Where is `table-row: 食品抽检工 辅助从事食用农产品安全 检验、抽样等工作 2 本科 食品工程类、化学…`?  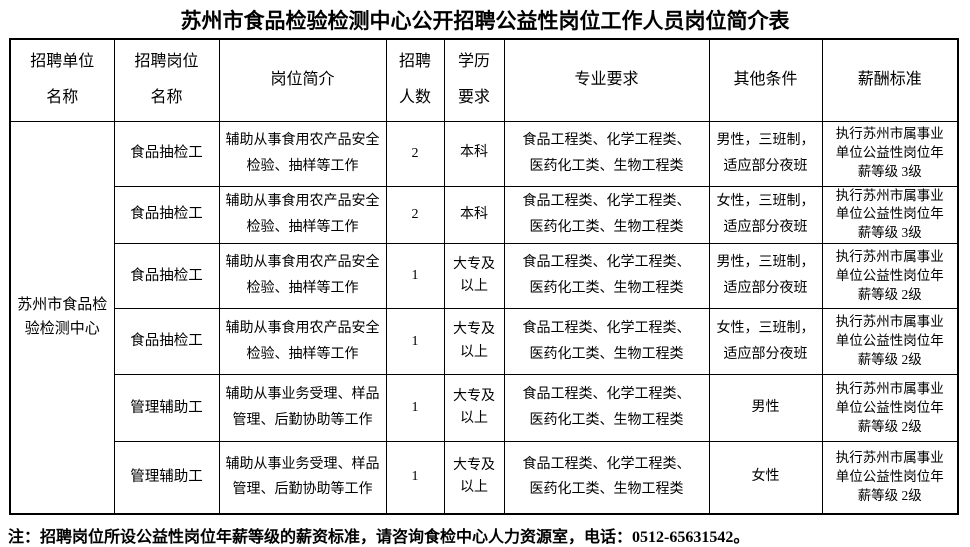
table-row: 食品抽检工 辅助从事食用农产品安全 检验、抽样等工作 2 本科 食品工程类、化学… is located at coordinates (484, 215).